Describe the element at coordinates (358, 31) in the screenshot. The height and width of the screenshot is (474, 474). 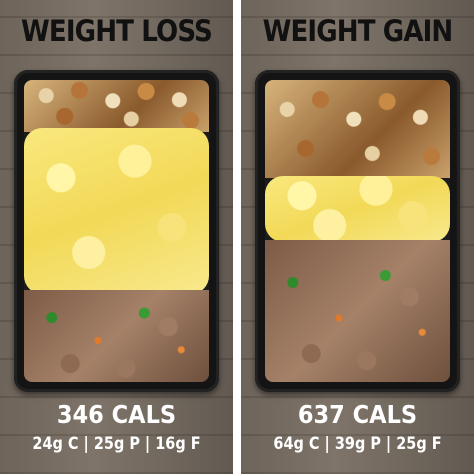
I see `weight-gain-heading: WEIGHT GAIN` at that location.